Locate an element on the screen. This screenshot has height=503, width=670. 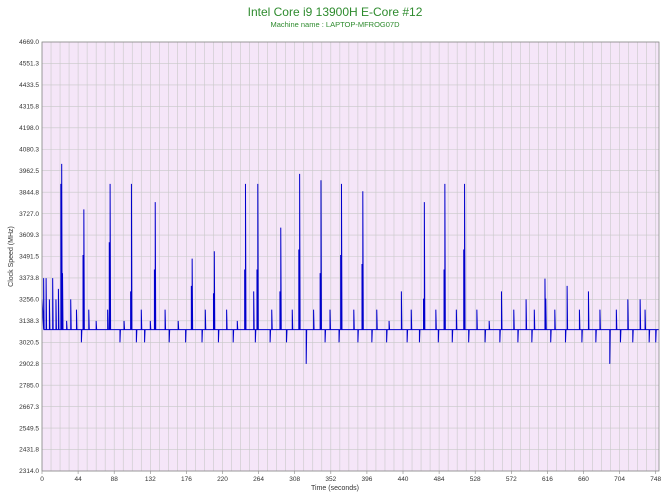
y-tick-label: 3491.5 is located at coordinates (29, 257).